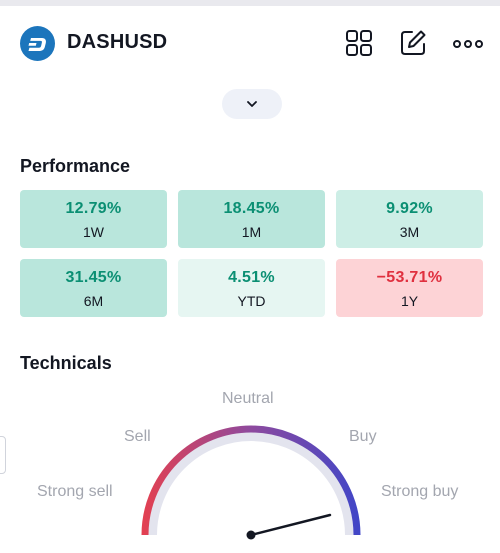  Describe the element at coordinates (251, 535) in the screenshot. I see `gauge-needle-pivot` at that location.